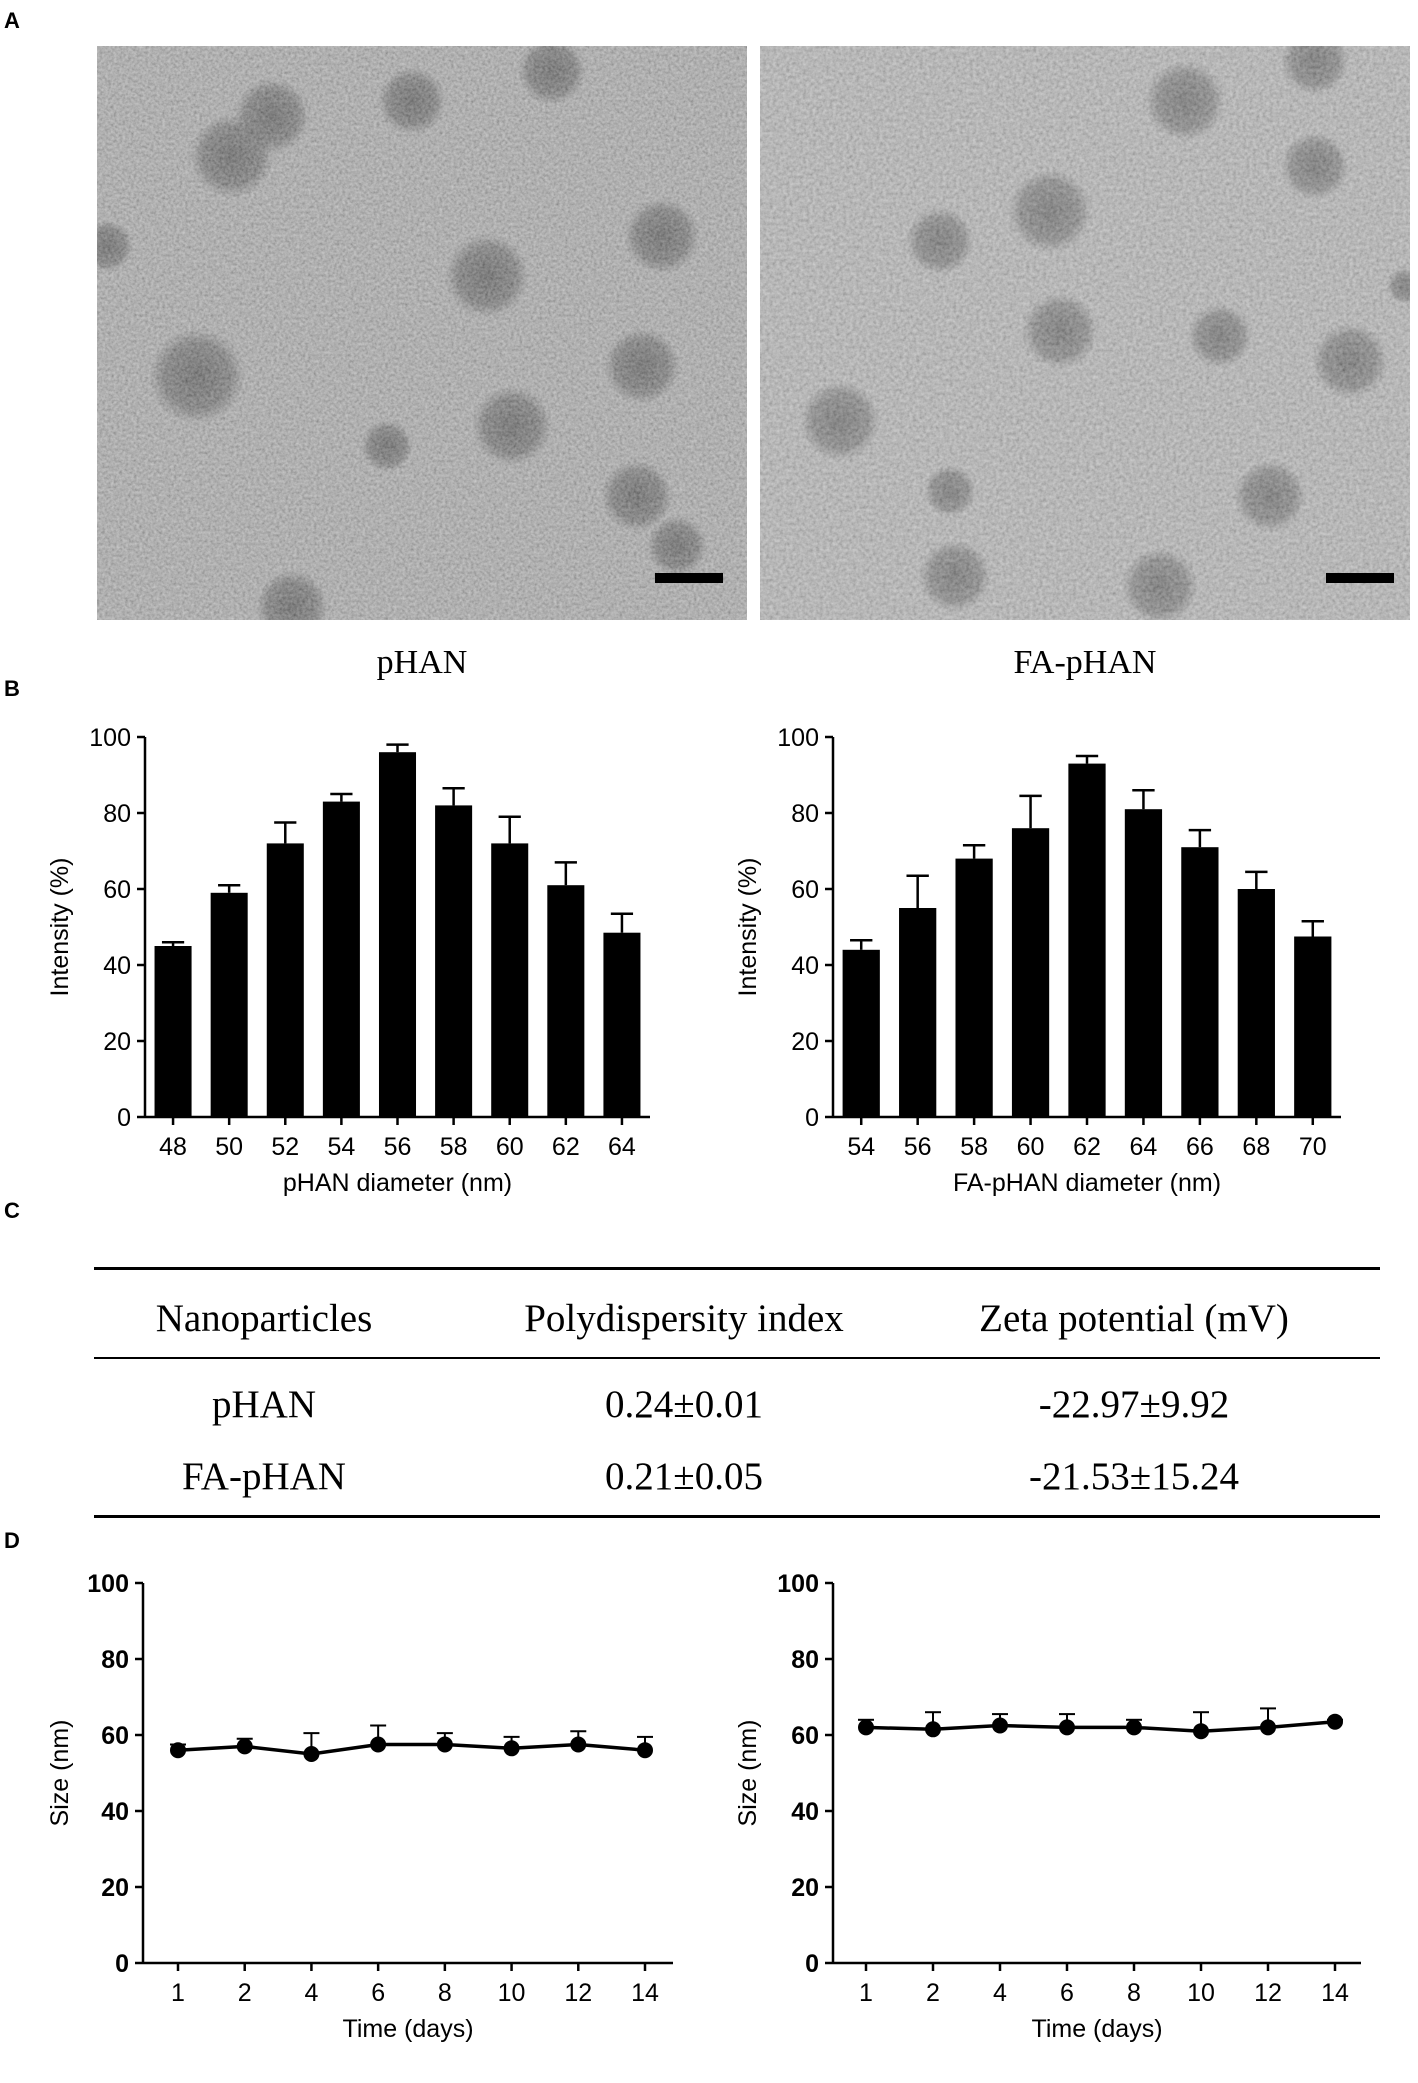 Image resolution: width=1418 pixels, height=2083 pixels. Describe the element at coordinates (407, 2029) in the screenshot. I see `x-axis-label: Time (days)` at that location.